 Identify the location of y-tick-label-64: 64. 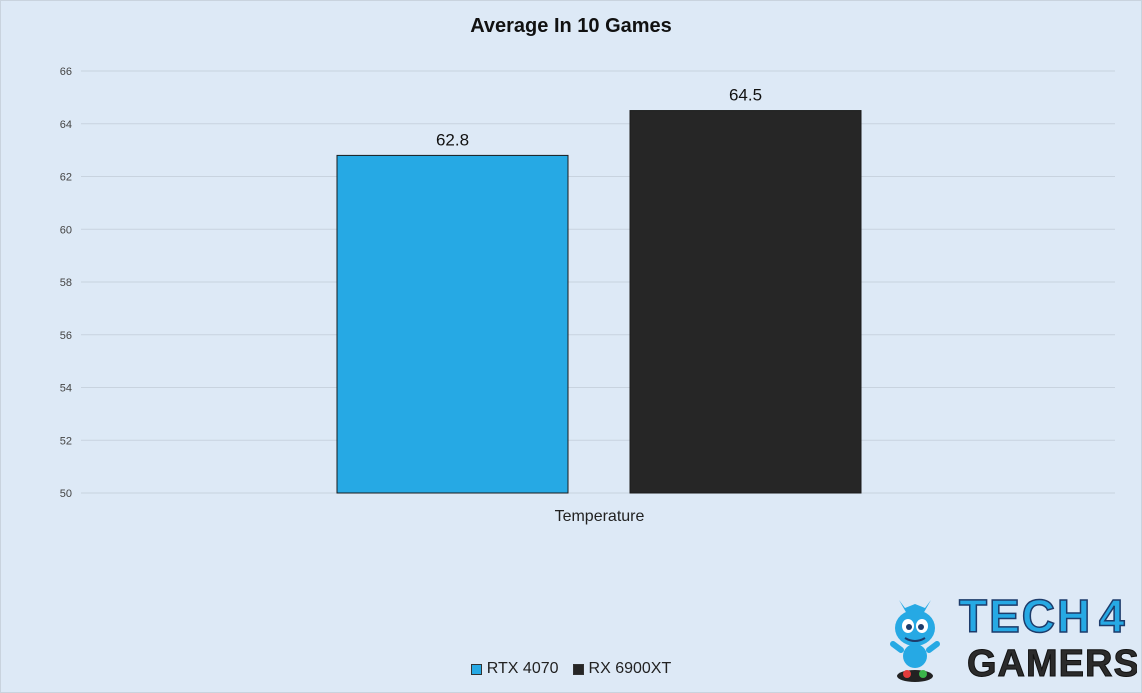
(66, 125).